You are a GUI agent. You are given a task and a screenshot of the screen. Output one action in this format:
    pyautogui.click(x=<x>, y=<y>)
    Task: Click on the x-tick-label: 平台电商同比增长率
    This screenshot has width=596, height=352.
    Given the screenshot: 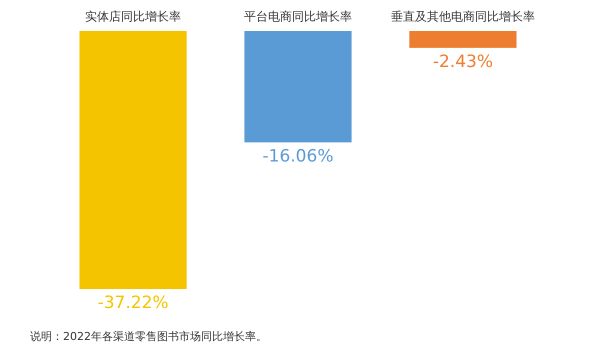 What is the action you would take?
    pyautogui.click(x=298, y=17)
    